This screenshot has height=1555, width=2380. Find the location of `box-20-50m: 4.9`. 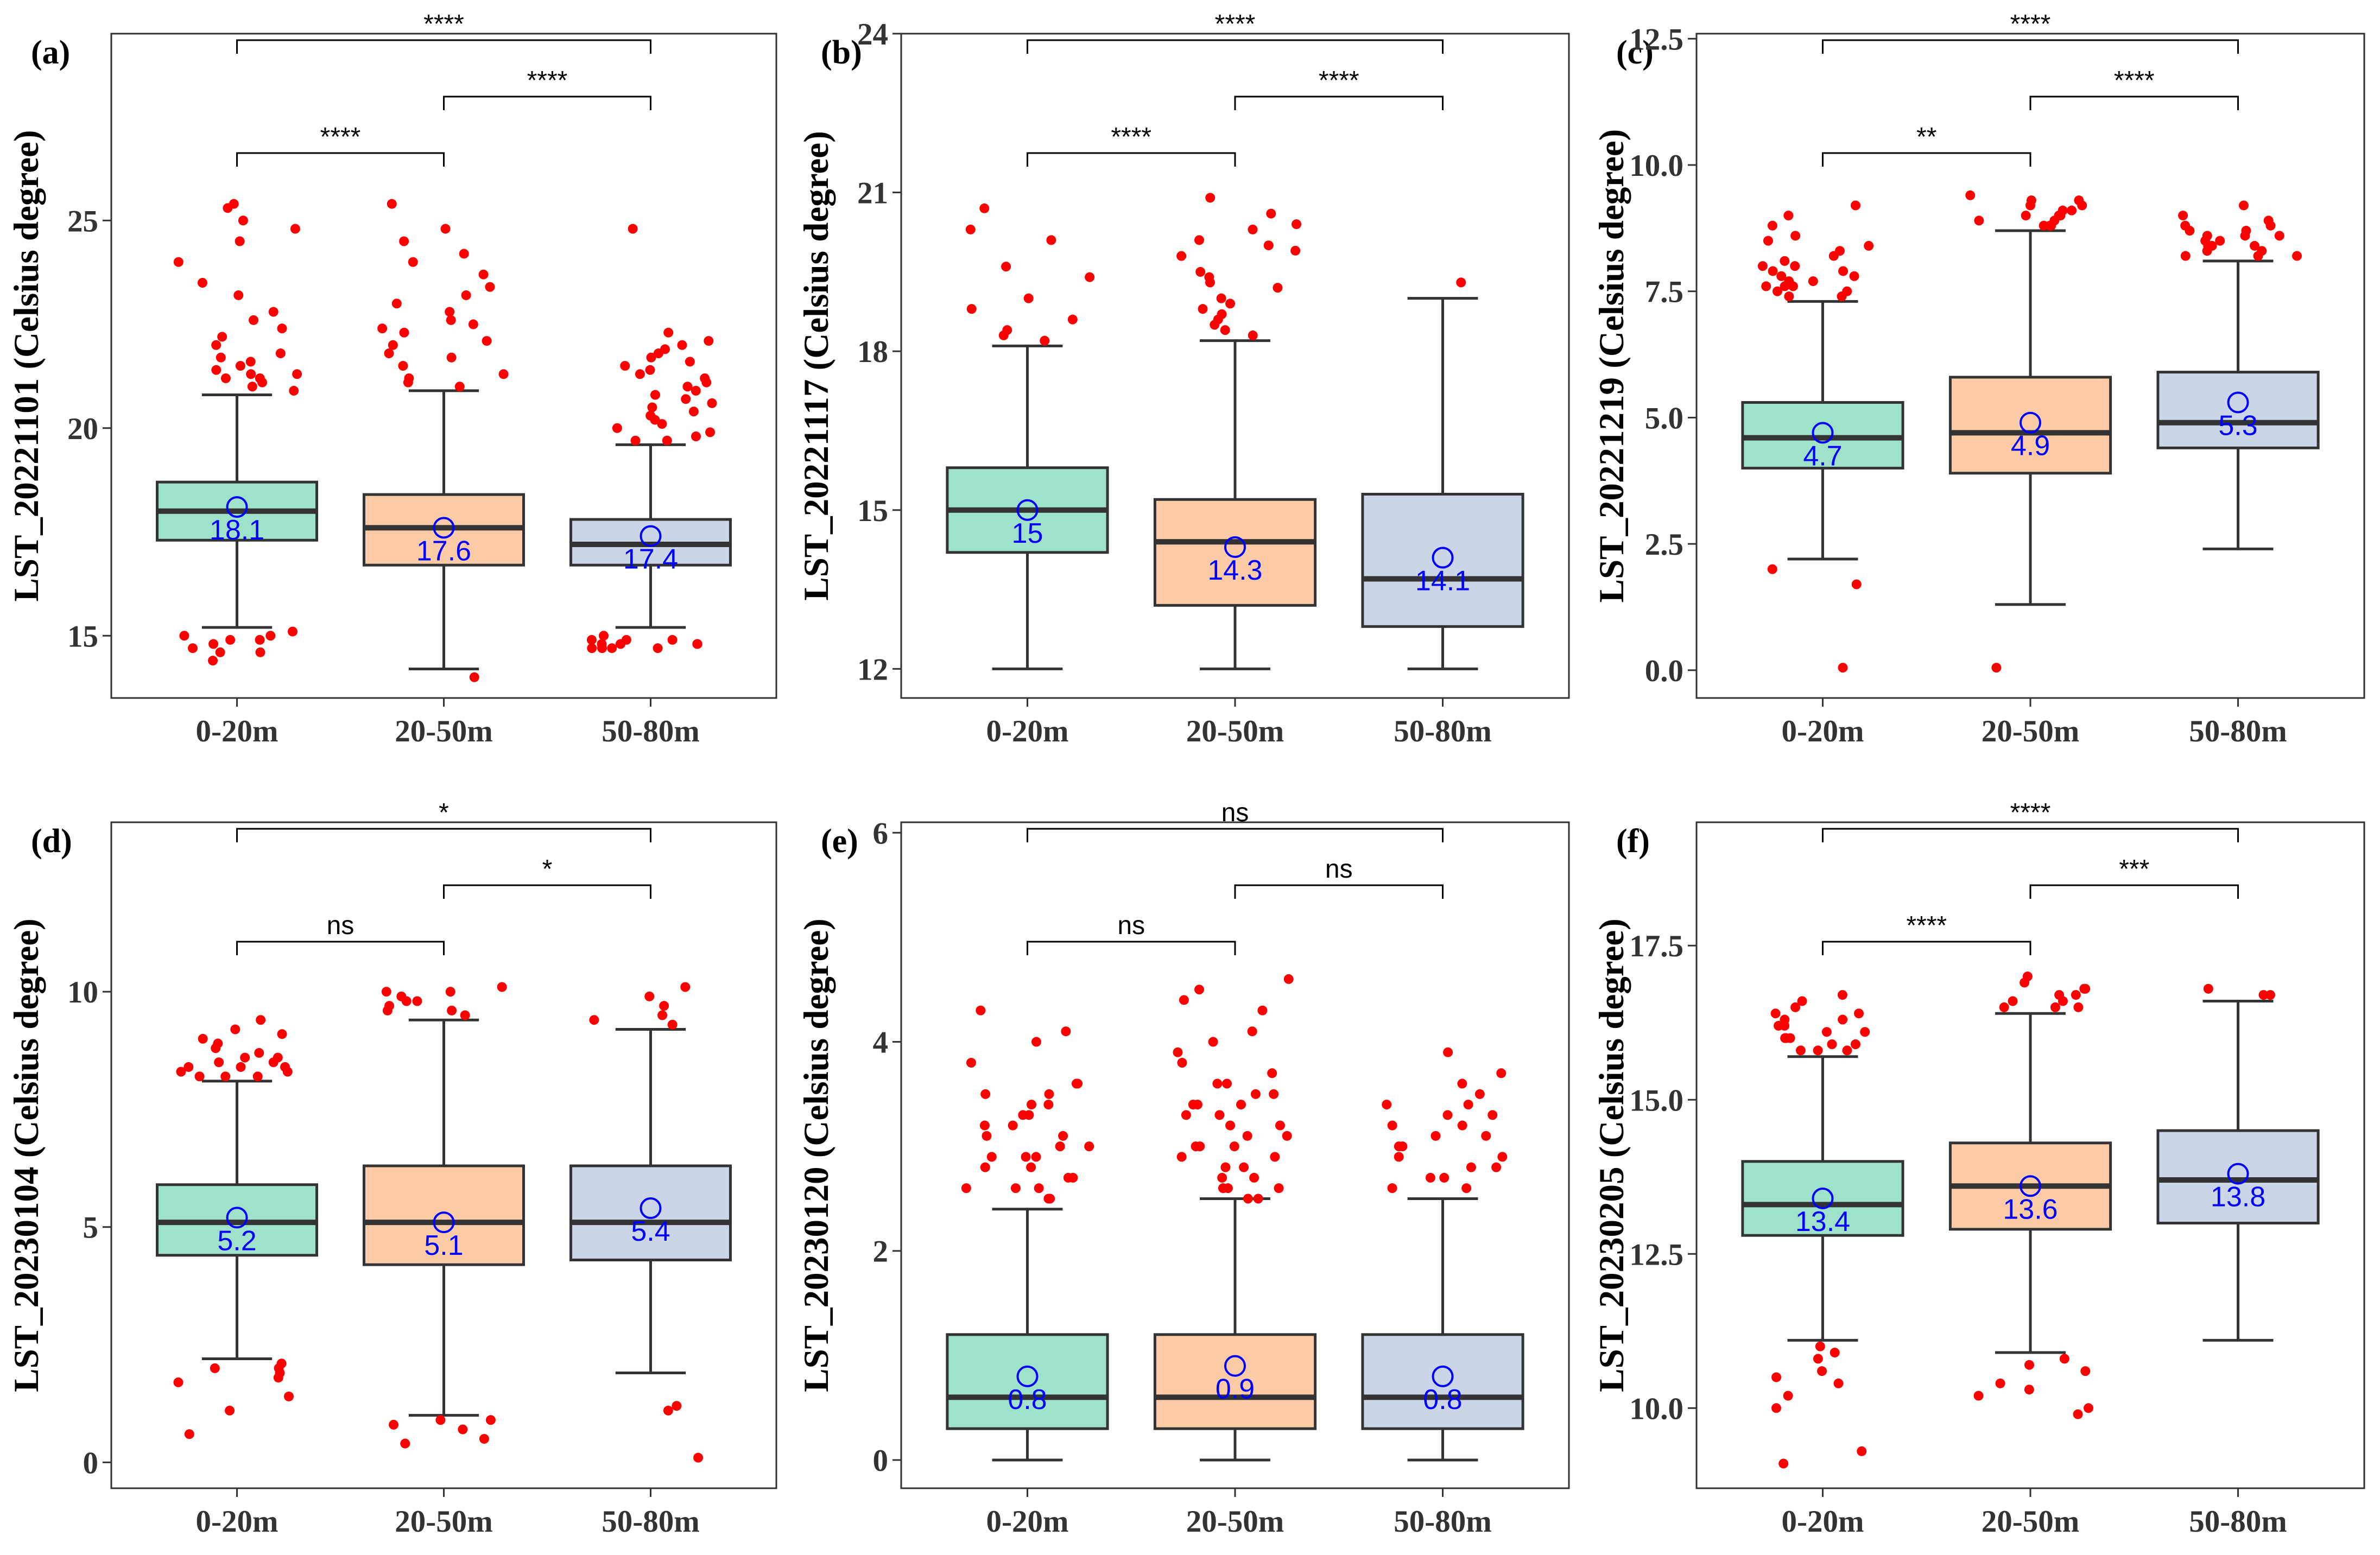

box-20-50m: 4.9 is located at coordinates (2030, 432).